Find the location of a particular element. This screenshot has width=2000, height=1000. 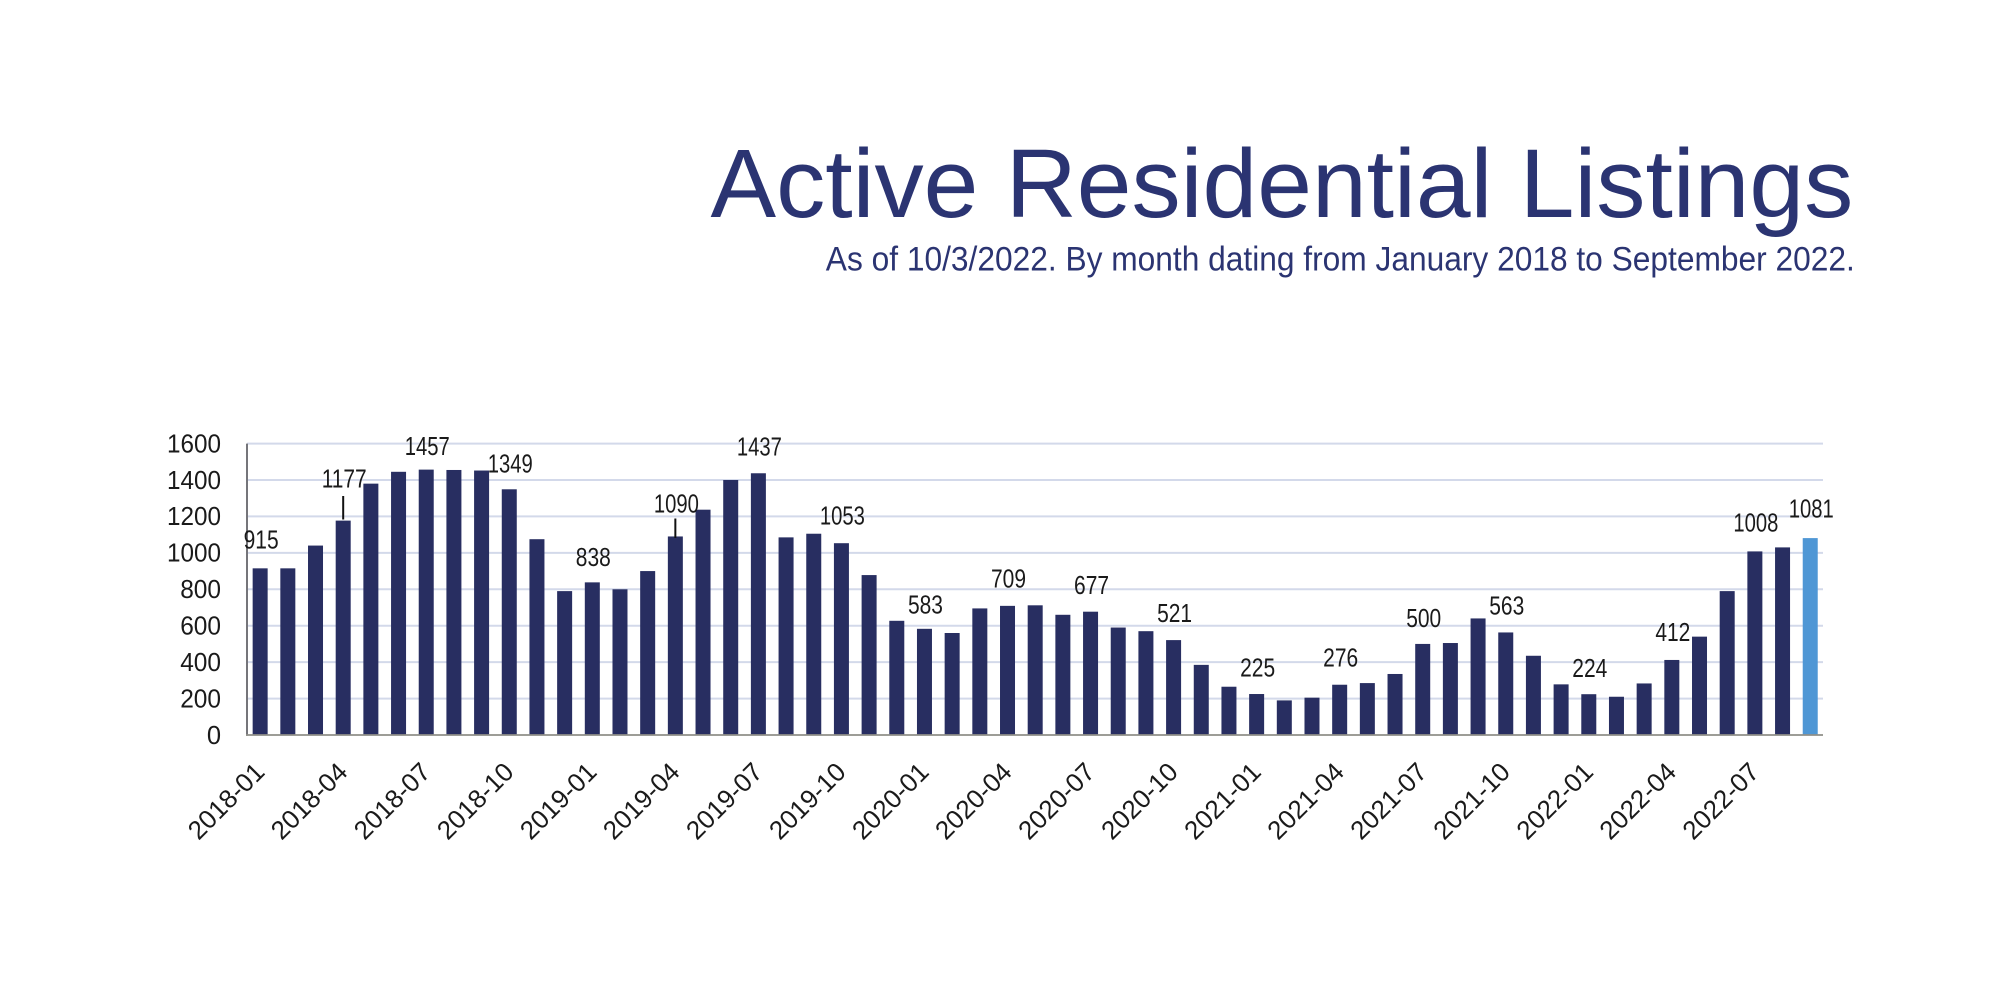

svg-text: 1008 is located at coordinates (1755, 522).